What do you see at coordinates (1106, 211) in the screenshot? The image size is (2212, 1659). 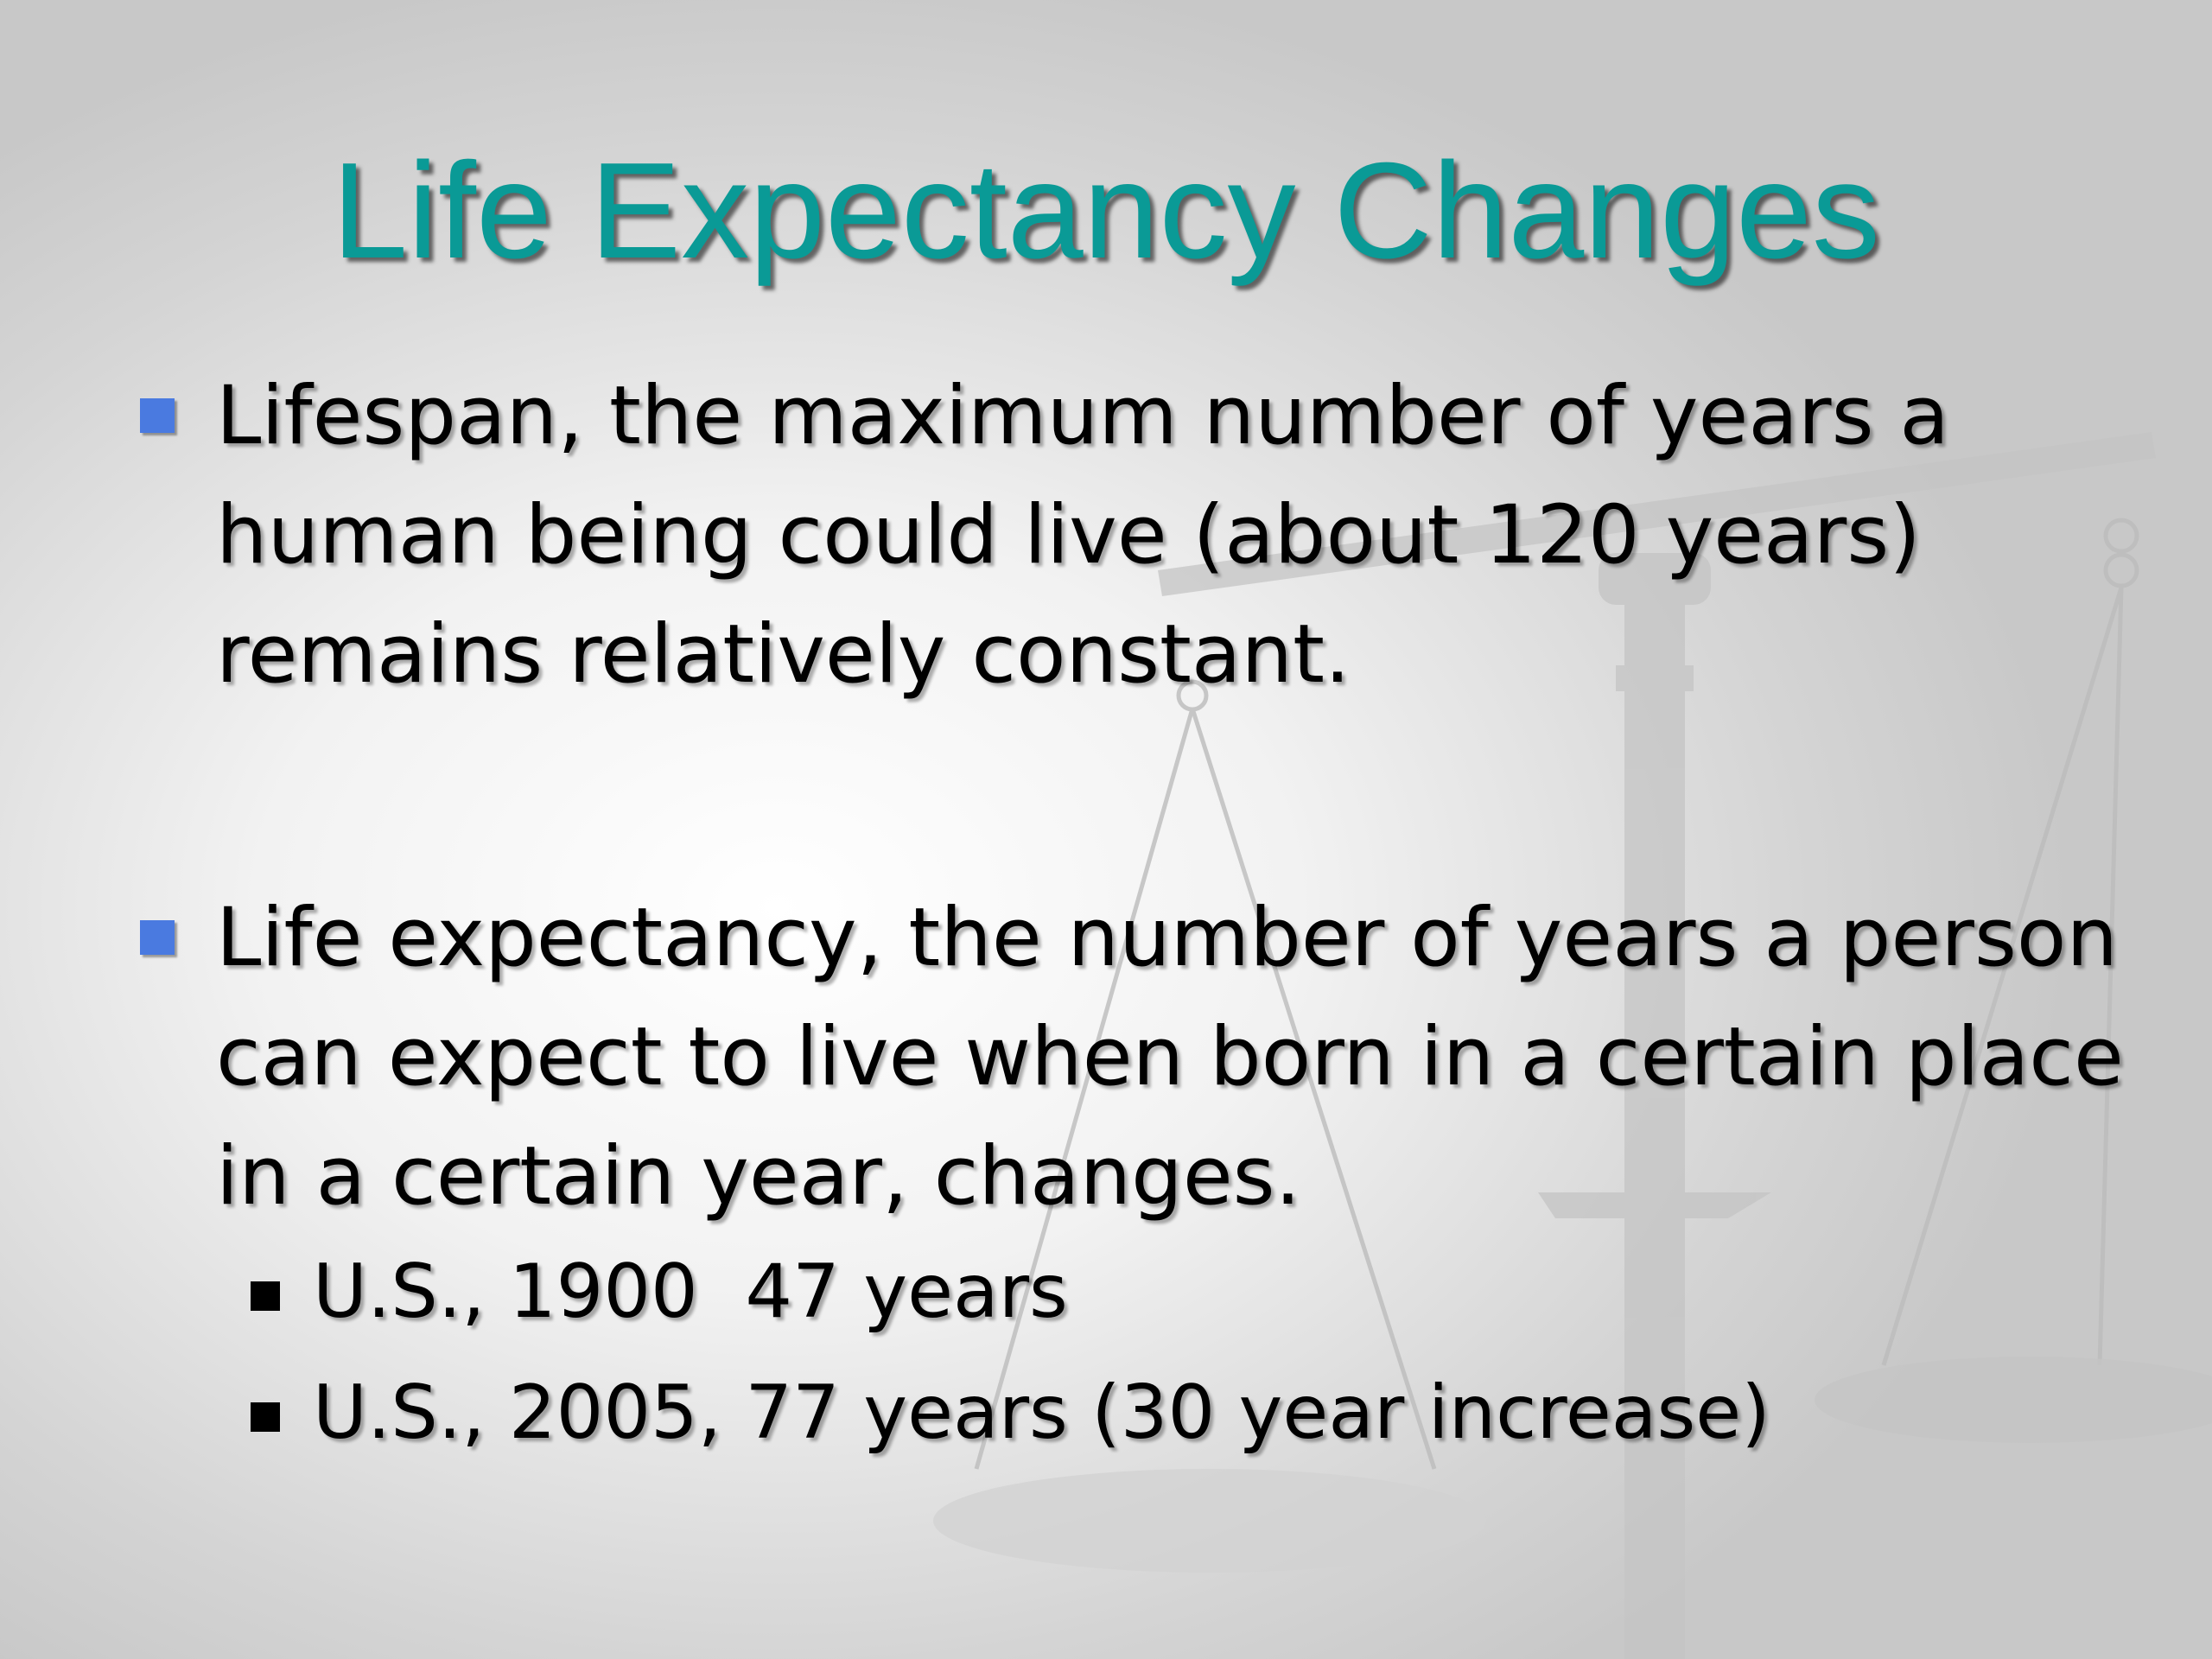 I see `slide-title: Life Expectancy Changes` at bounding box center [1106, 211].